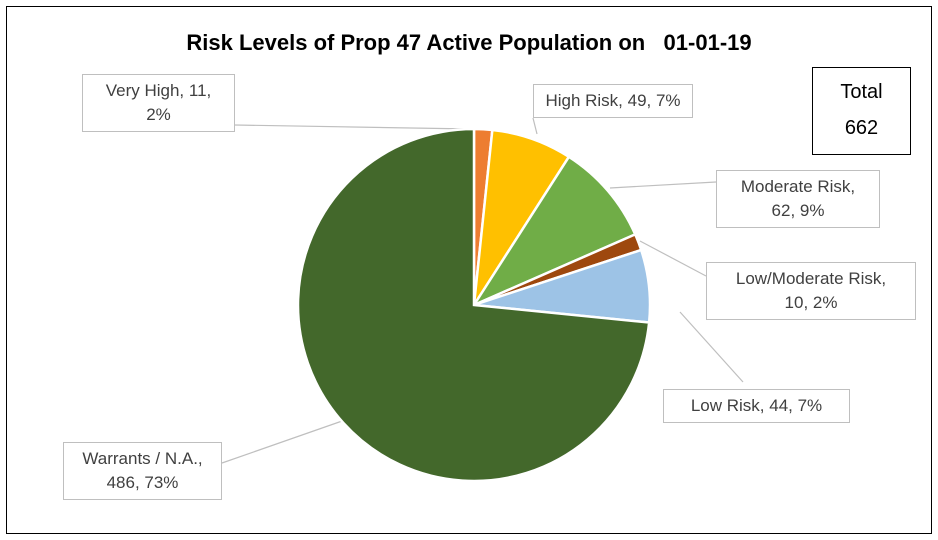 This screenshot has height=540, width=938. What do you see at coordinates (142, 471) in the screenshot?
I see `data-label: Warrants / N.A., 486, 73%` at bounding box center [142, 471].